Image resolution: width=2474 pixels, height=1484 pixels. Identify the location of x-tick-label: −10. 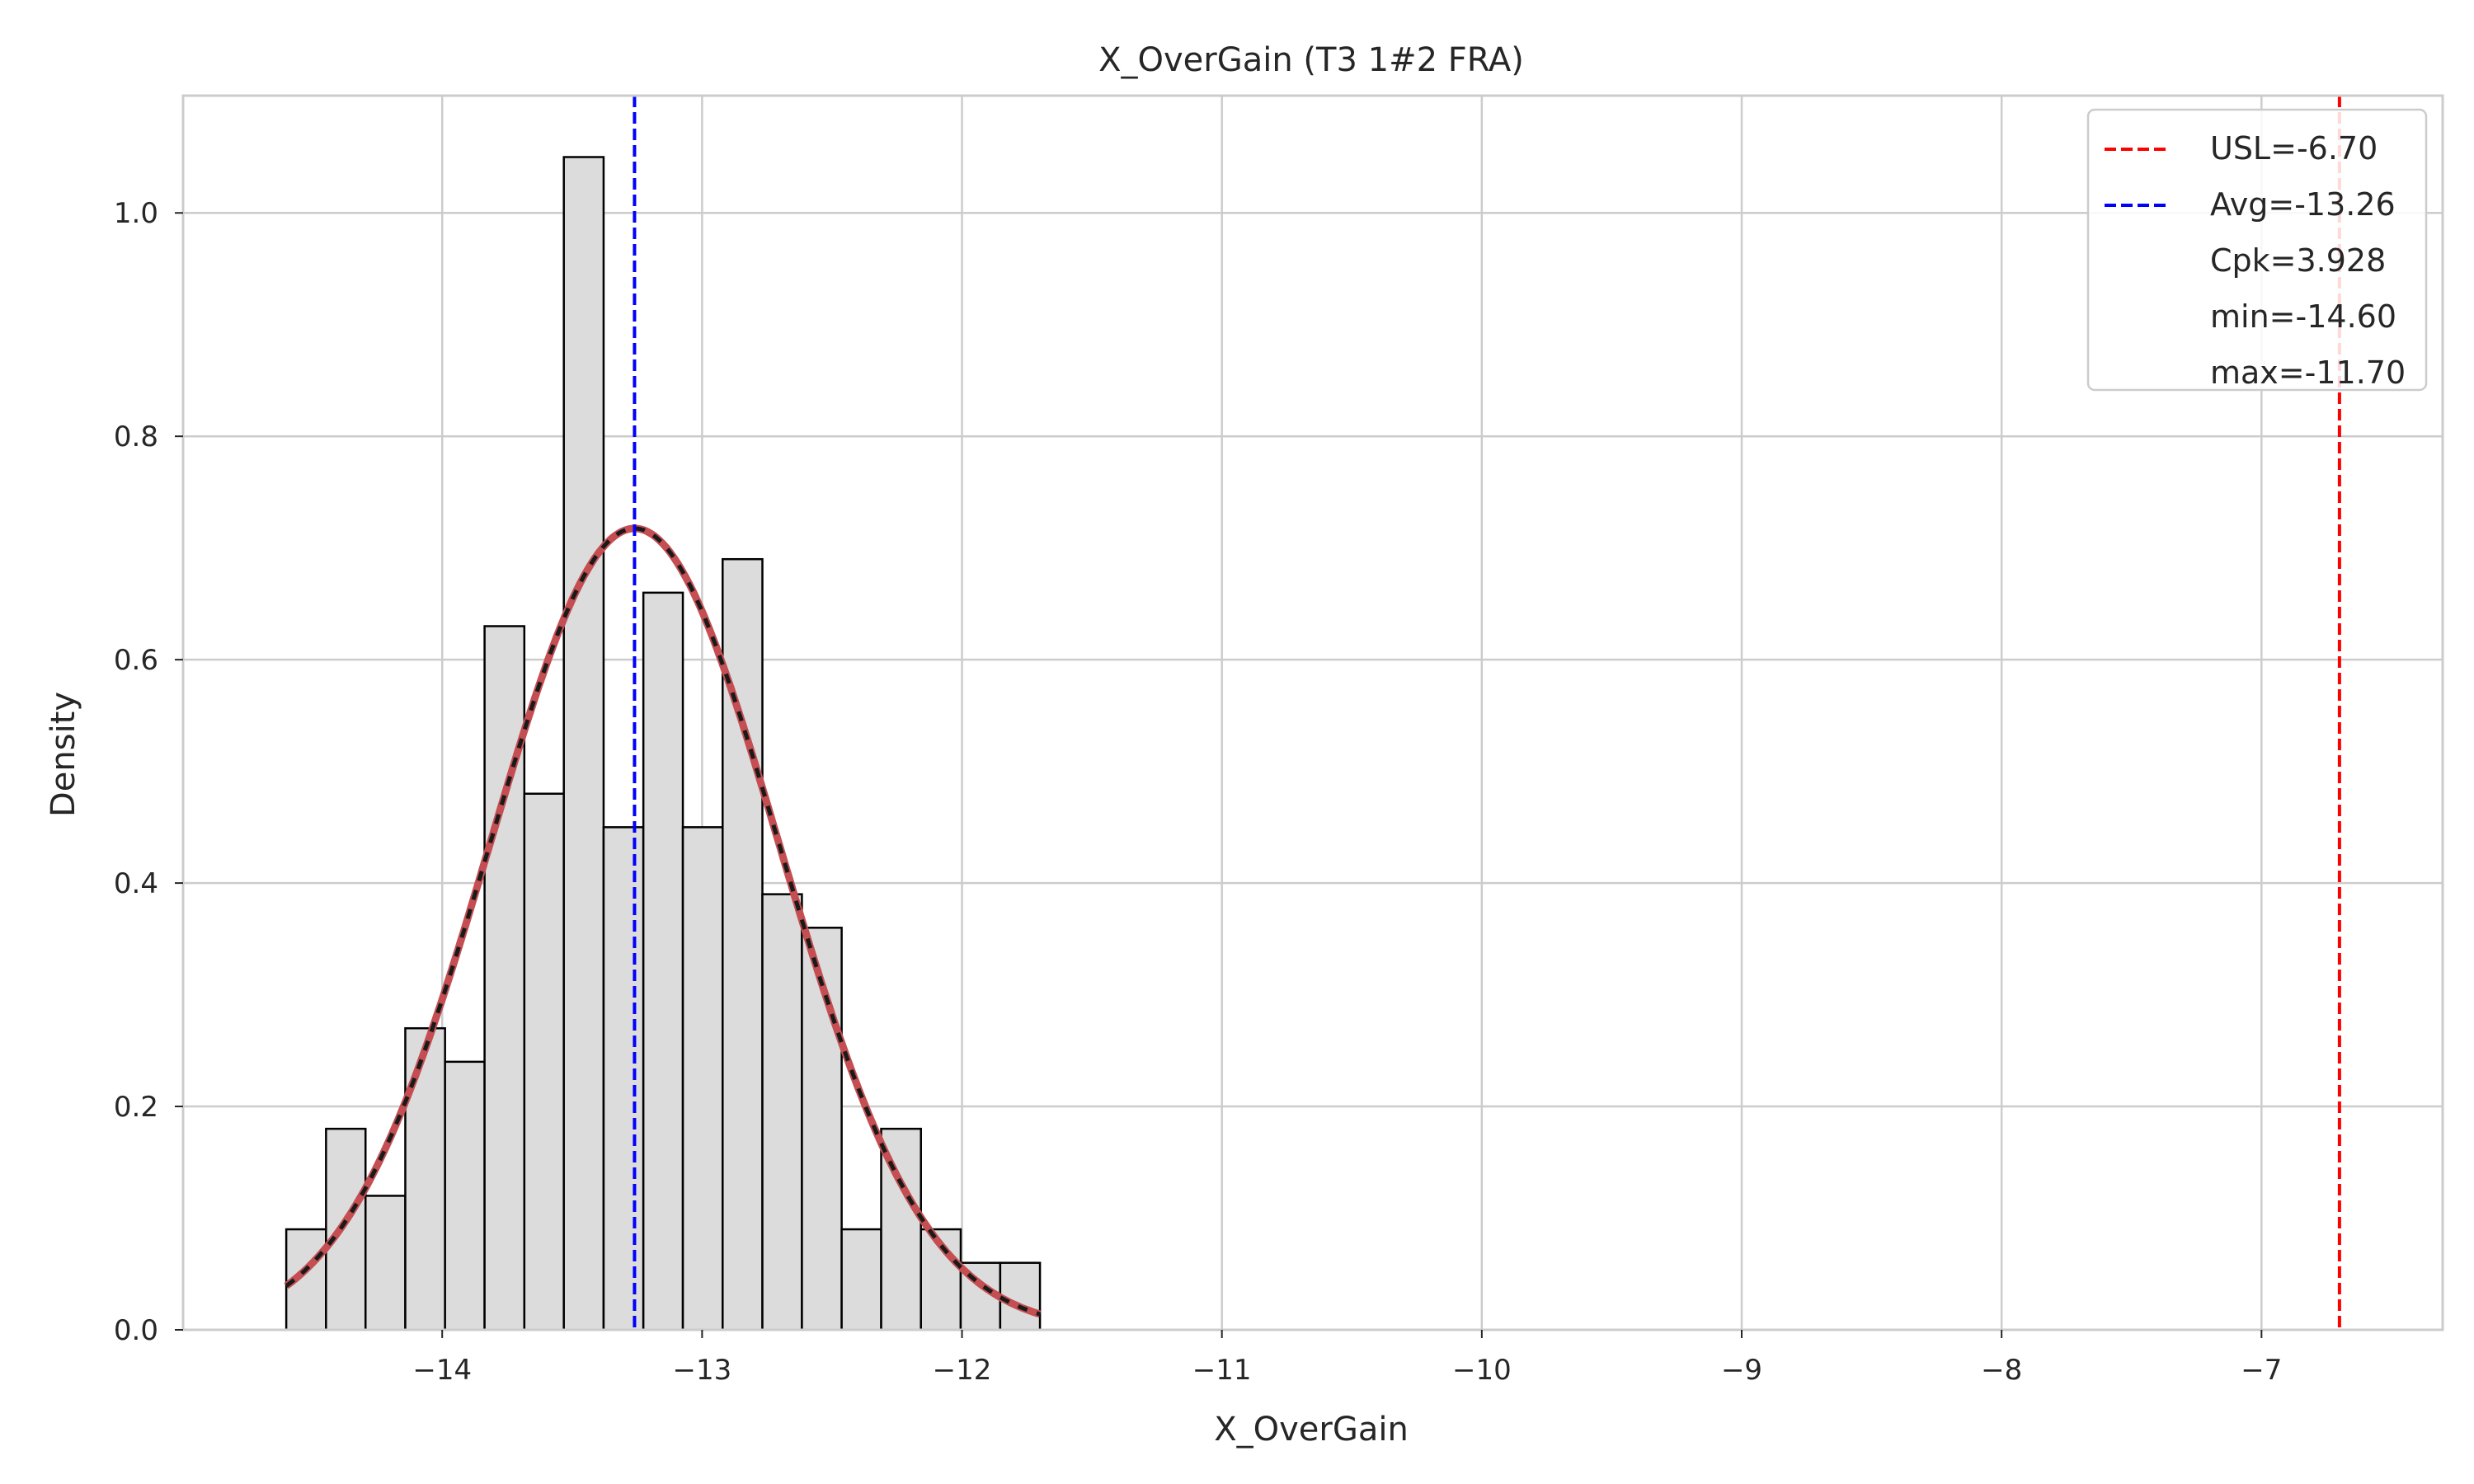
(1482, 1370).